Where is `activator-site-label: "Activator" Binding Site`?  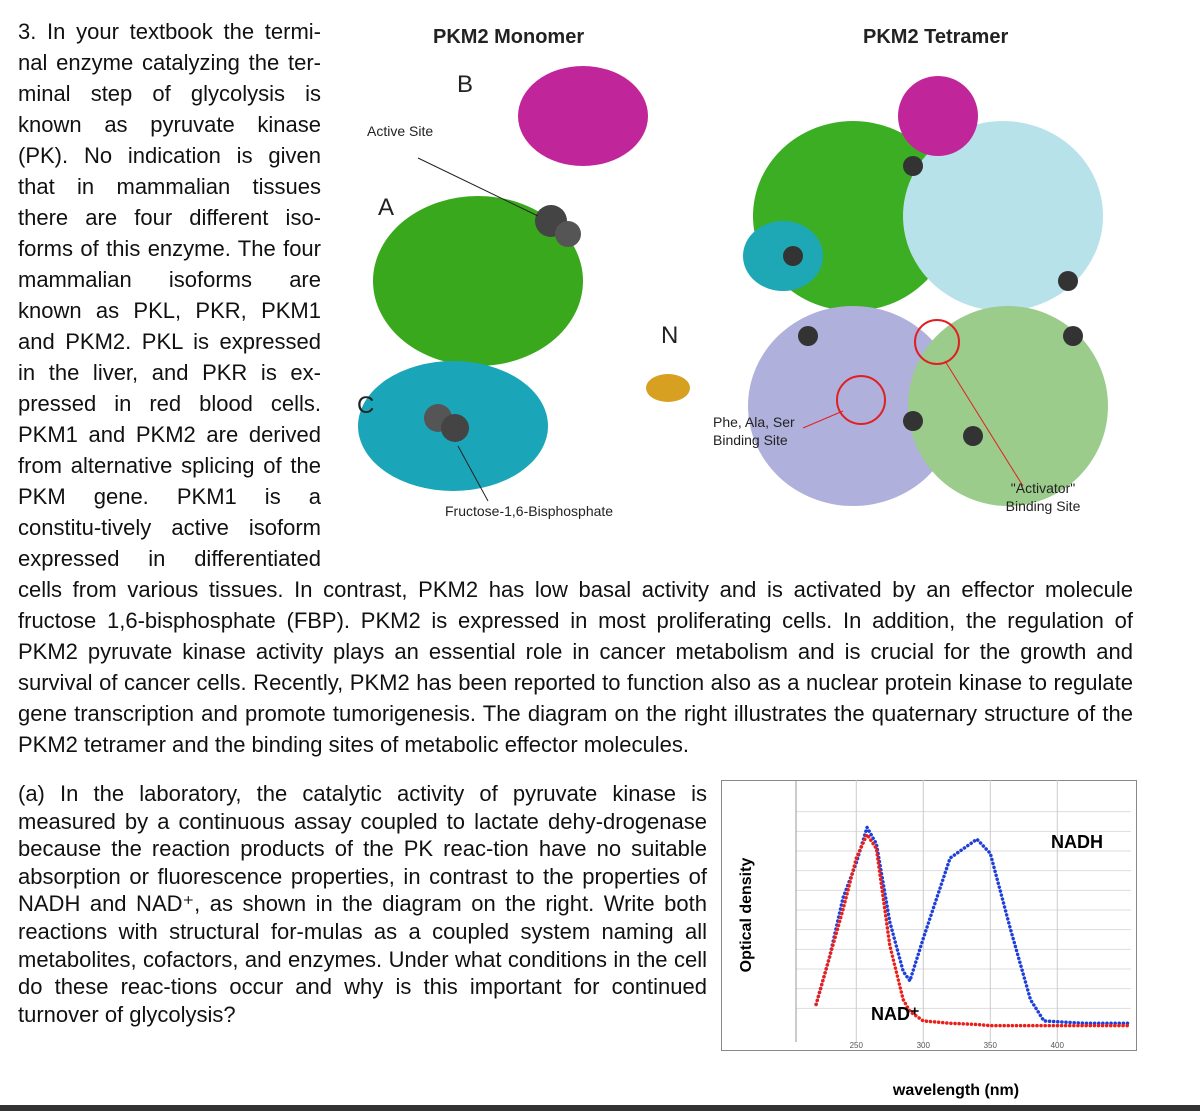
activator-site-label: "Activator" Binding Site is located at coordinates (1043, 497).